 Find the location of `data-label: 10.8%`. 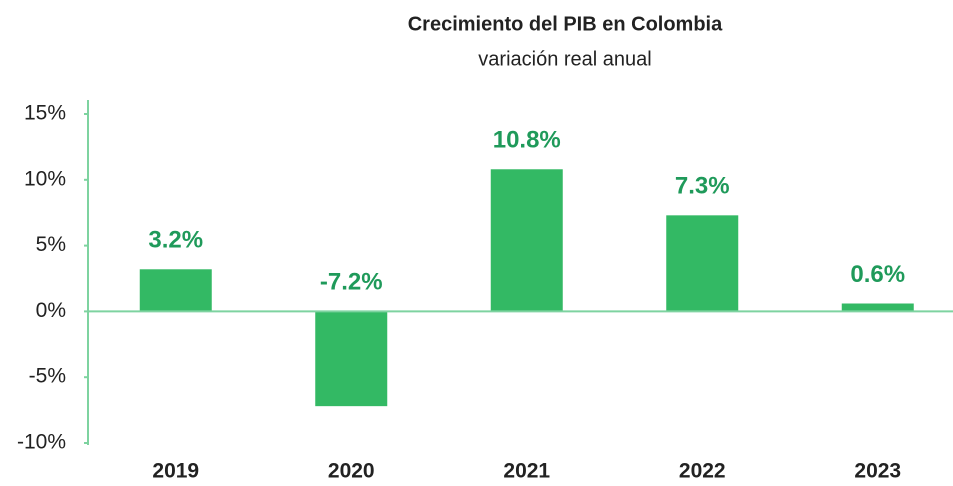

data-label: 10.8% is located at coordinates (527, 140).